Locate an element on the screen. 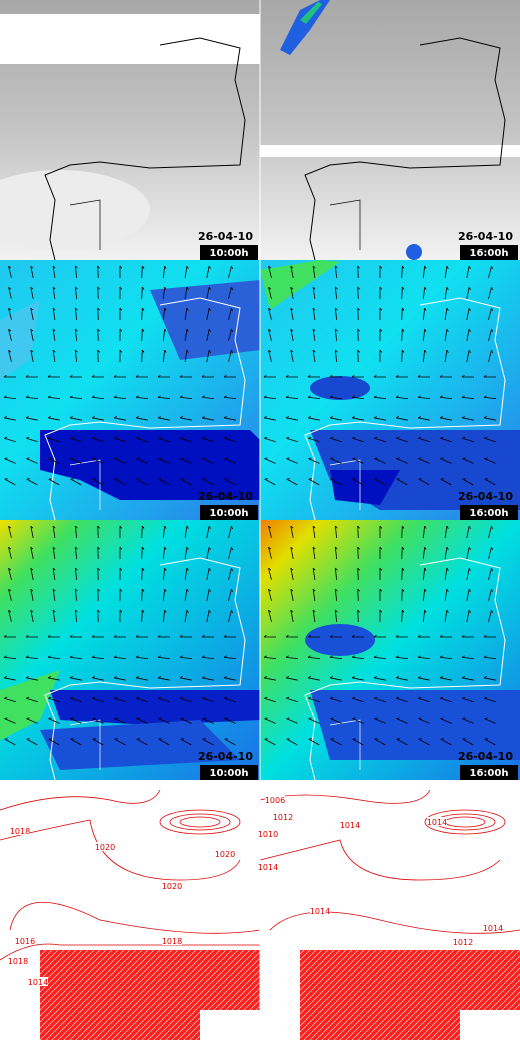 Image resolution: width=520 pixels, height=1040 pixels. border is located at coordinates (345, 484).